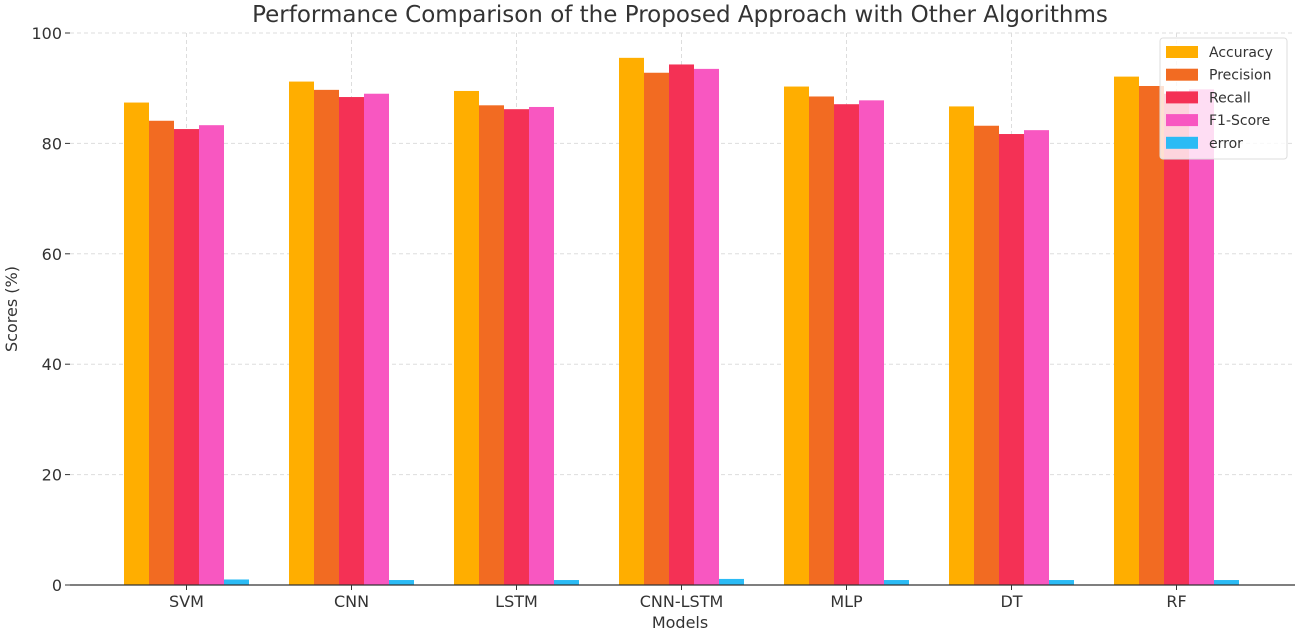  Describe the element at coordinates (1241, 53) in the screenshot. I see `legend-label: Accuracy` at that location.